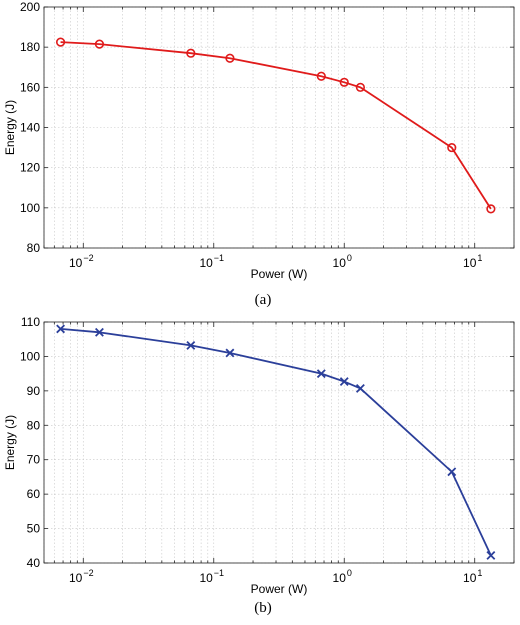 The width and height of the screenshot is (520, 625). What do you see at coordinates (34, 391) in the screenshot?
I see `y-tick-label: 90` at bounding box center [34, 391].